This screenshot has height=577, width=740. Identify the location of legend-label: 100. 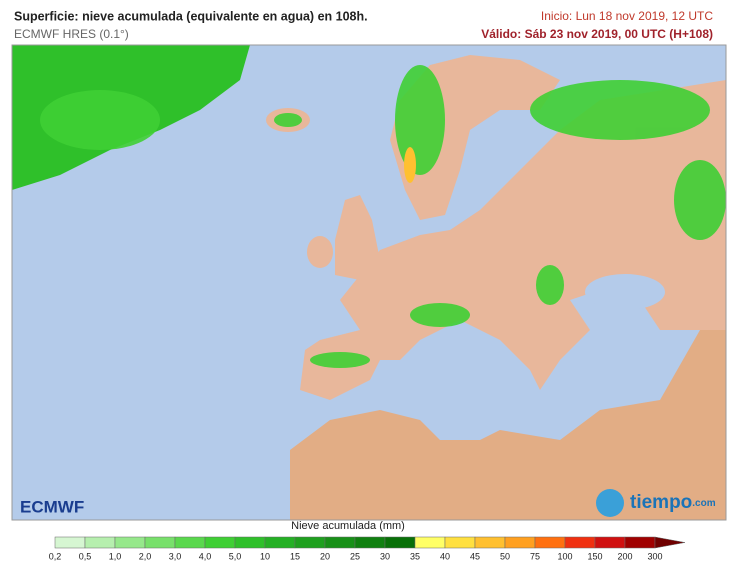
(564, 556).